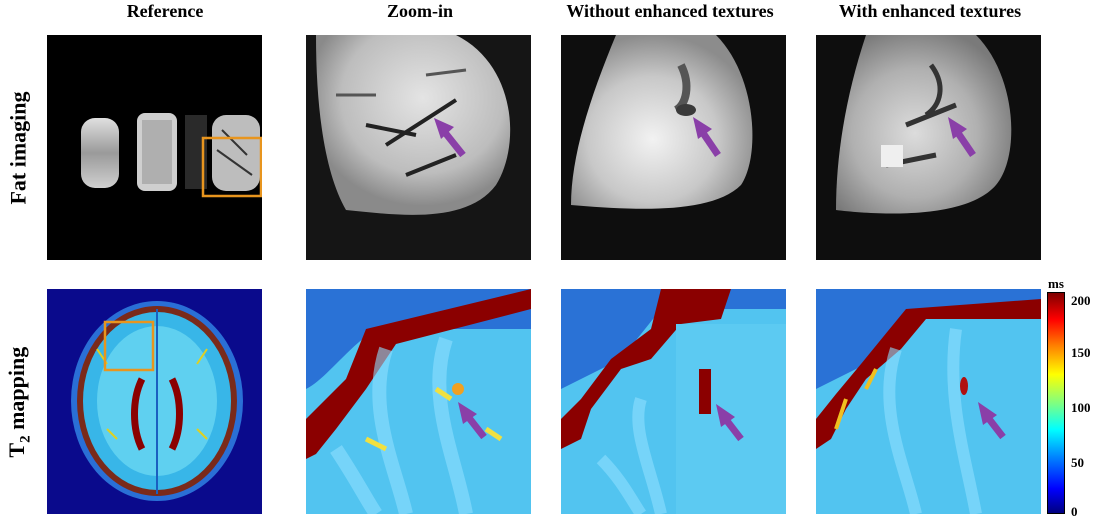 Image resolution: width=1102 pixels, height=521 pixels. What do you see at coordinates (1081, 300) in the screenshot?
I see `colorbar-tick-200: 200` at bounding box center [1081, 300].